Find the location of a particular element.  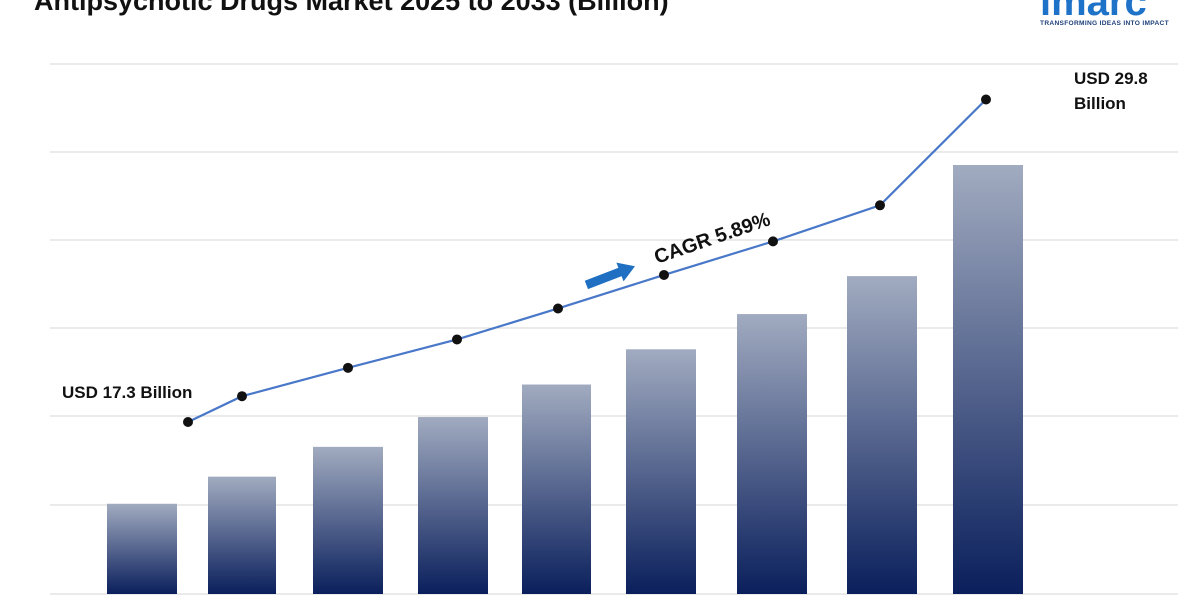

bar-2026 is located at coordinates (242, 535).